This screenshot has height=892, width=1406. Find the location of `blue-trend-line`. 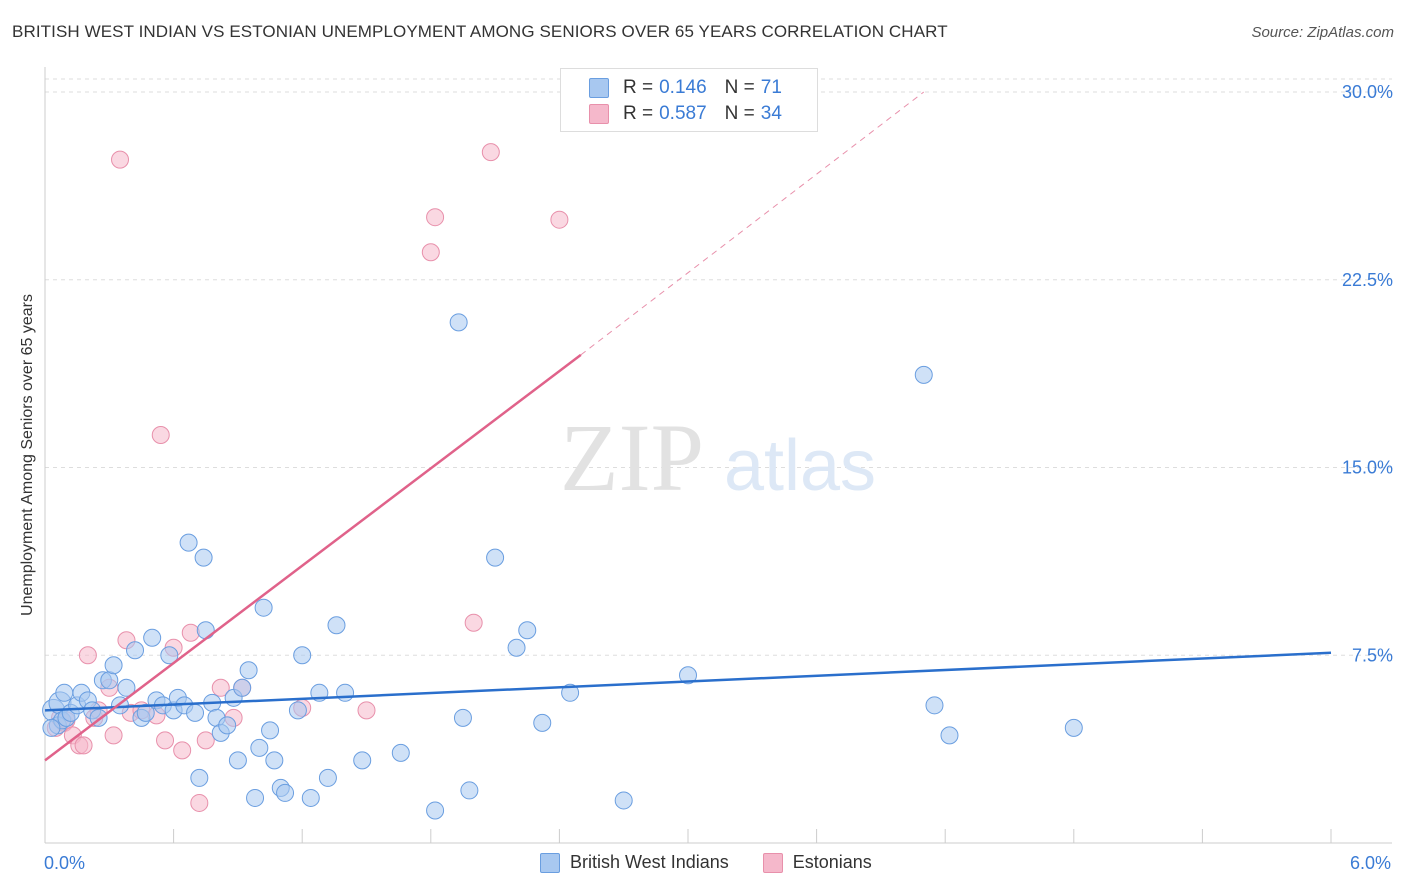

blue-trend-line is located at coordinates (688, 681).